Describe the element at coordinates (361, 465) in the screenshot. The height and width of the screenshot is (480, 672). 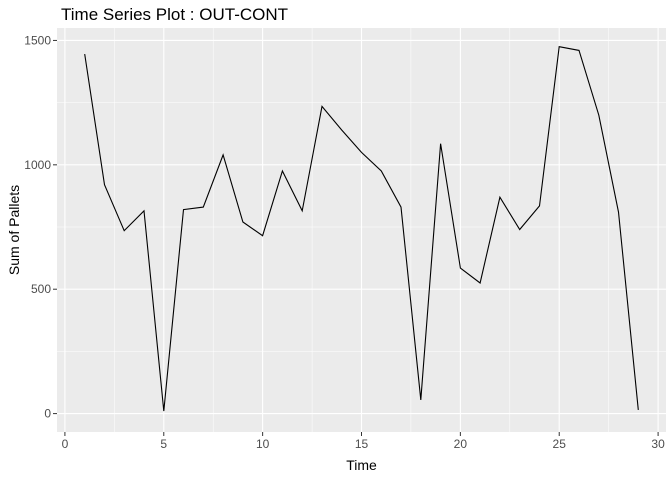
I see `x-axis-title: Time` at that location.